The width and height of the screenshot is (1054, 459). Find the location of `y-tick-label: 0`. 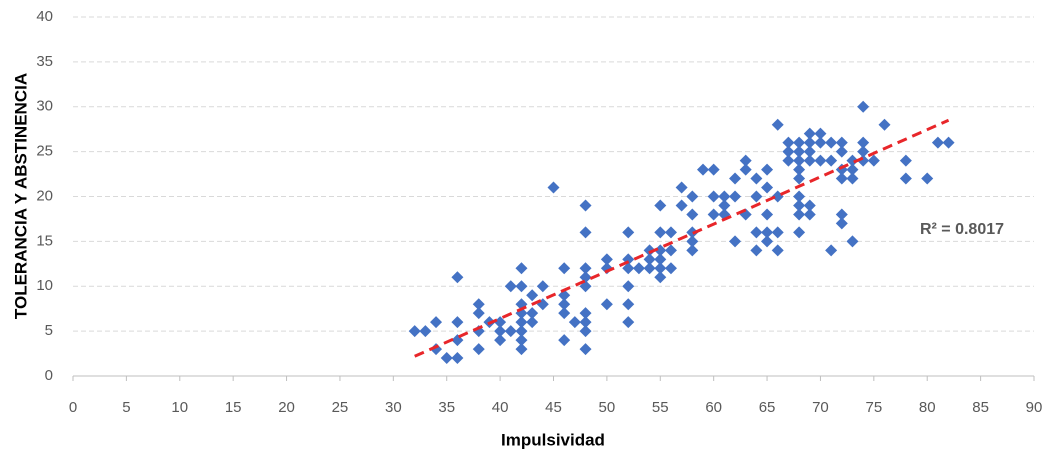

y-tick-label: 0 is located at coordinates (49, 375).